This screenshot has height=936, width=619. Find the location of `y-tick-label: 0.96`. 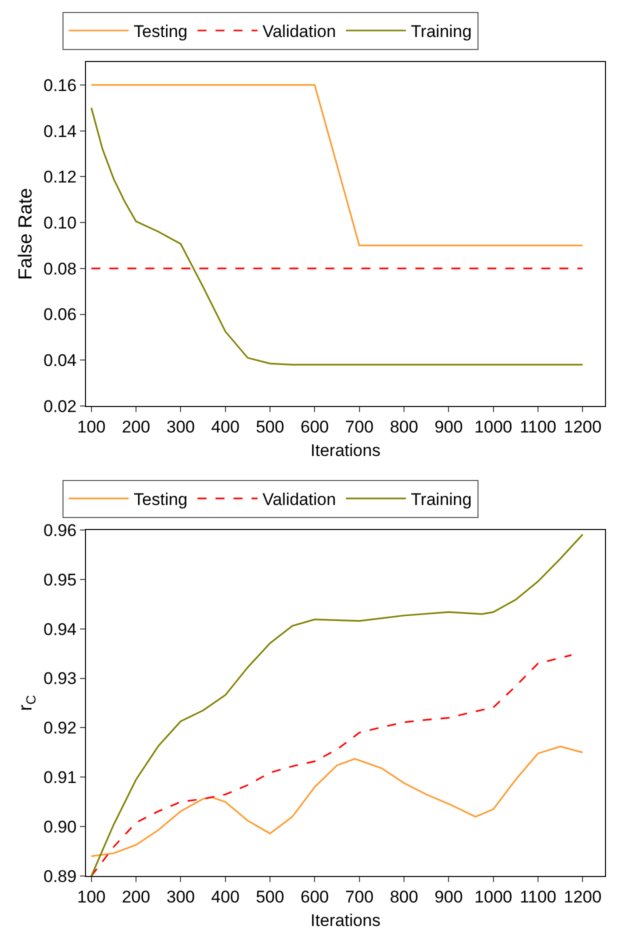

y-tick-label: 0.96 is located at coordinates (60, 530).